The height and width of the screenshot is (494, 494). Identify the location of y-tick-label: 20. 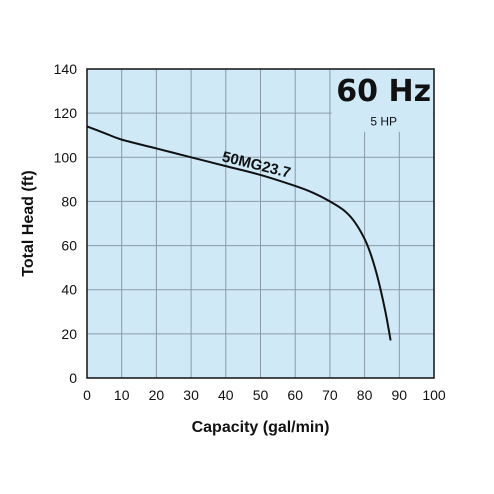
(69, 334).